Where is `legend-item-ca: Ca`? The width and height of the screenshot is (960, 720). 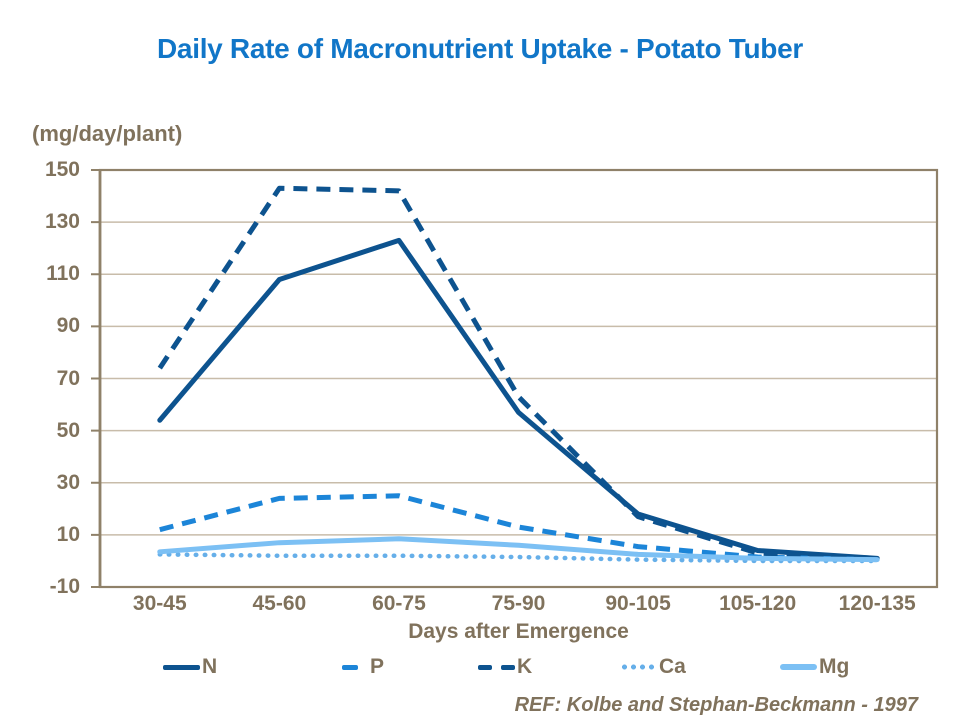 legend-item-ca: Ca is located at coordinates (653, 667).